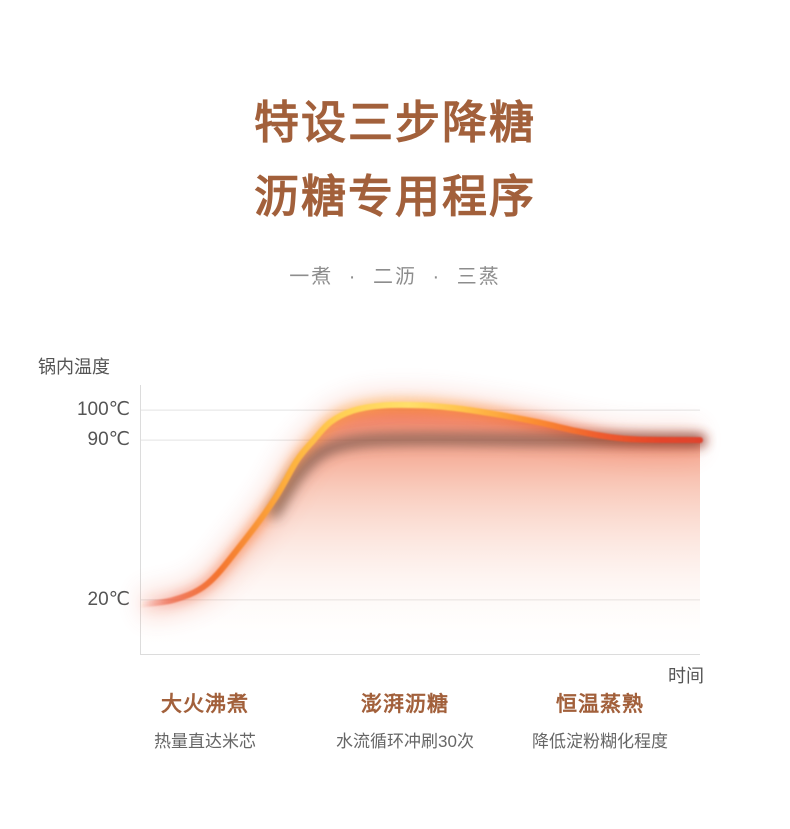  What do you see at coordinates (108, 599) in the screenshot?
I see `y-tick-20: 20℃` at bounding box center [108, 599].